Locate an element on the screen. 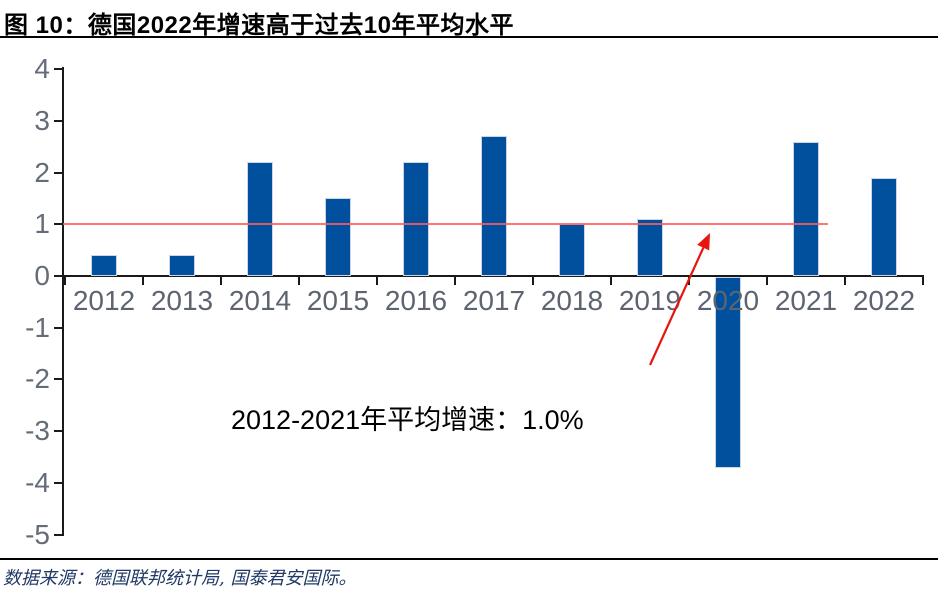 The height and width of the screenshot is (590, 938). y-axis-tick-label: 0 is located at coordinates (42, 275).